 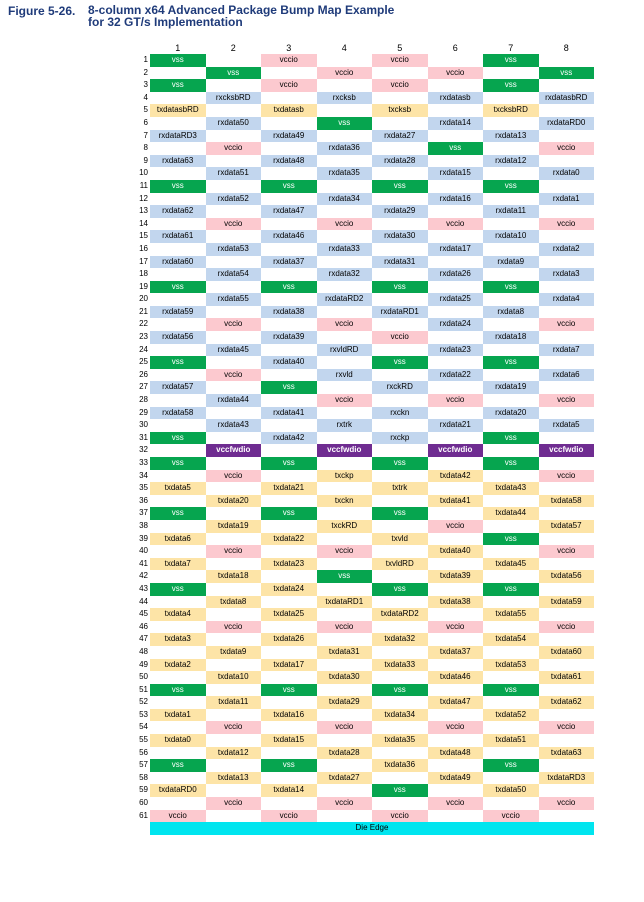 I want to click on bump-cell: txdata11, so click(x=233, y=702).